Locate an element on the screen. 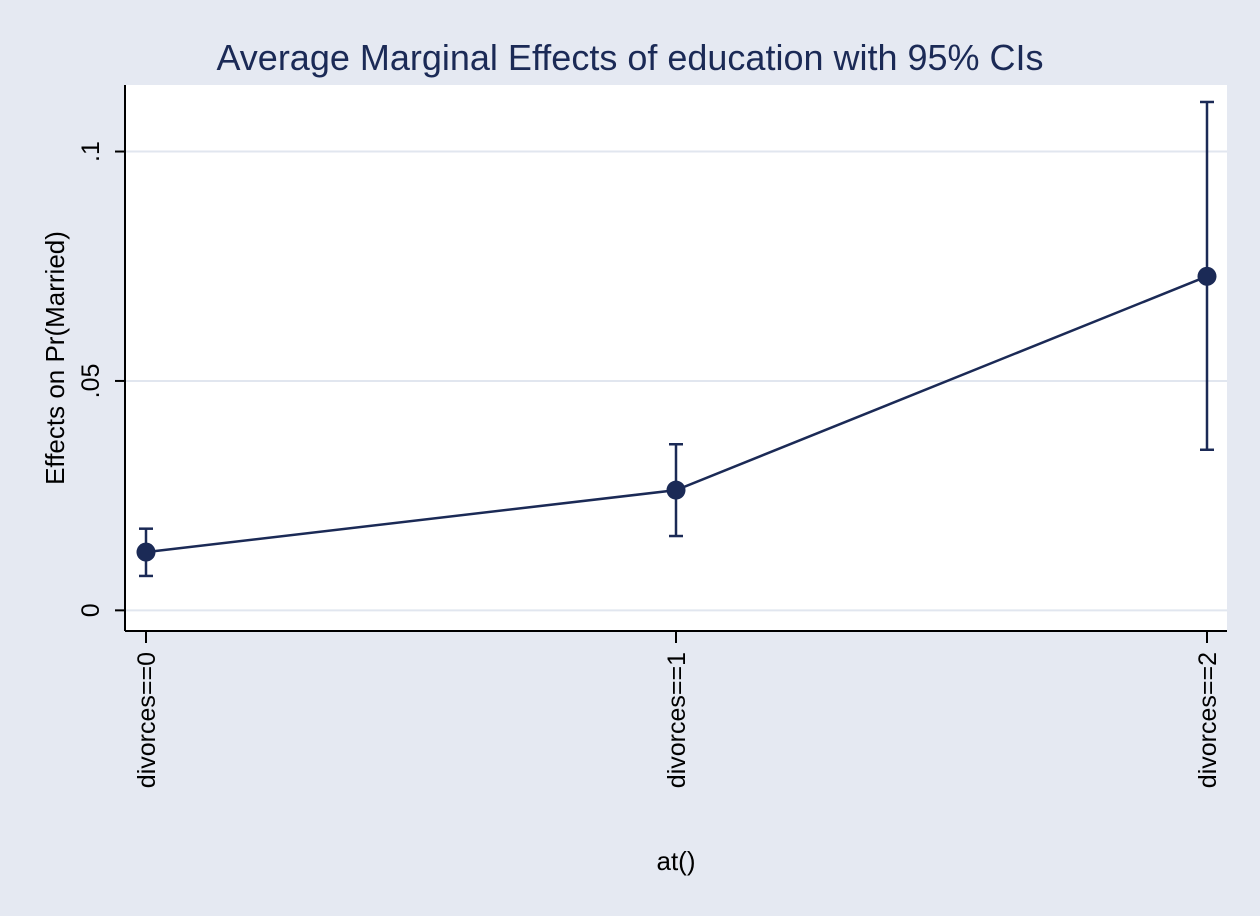  x-axis-label: at() is located at coordinates (676, 861).